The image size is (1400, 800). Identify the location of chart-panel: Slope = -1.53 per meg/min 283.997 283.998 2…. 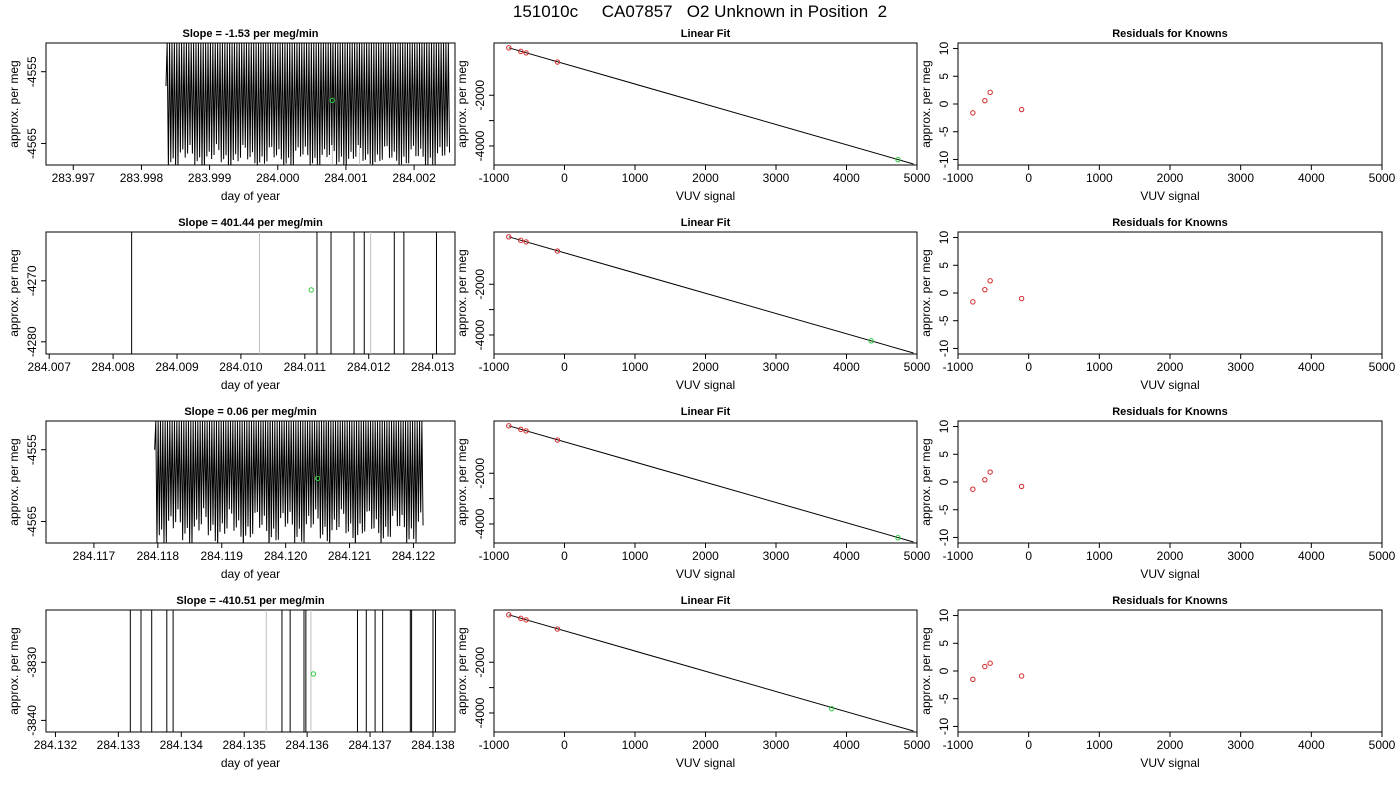
(231, 115).